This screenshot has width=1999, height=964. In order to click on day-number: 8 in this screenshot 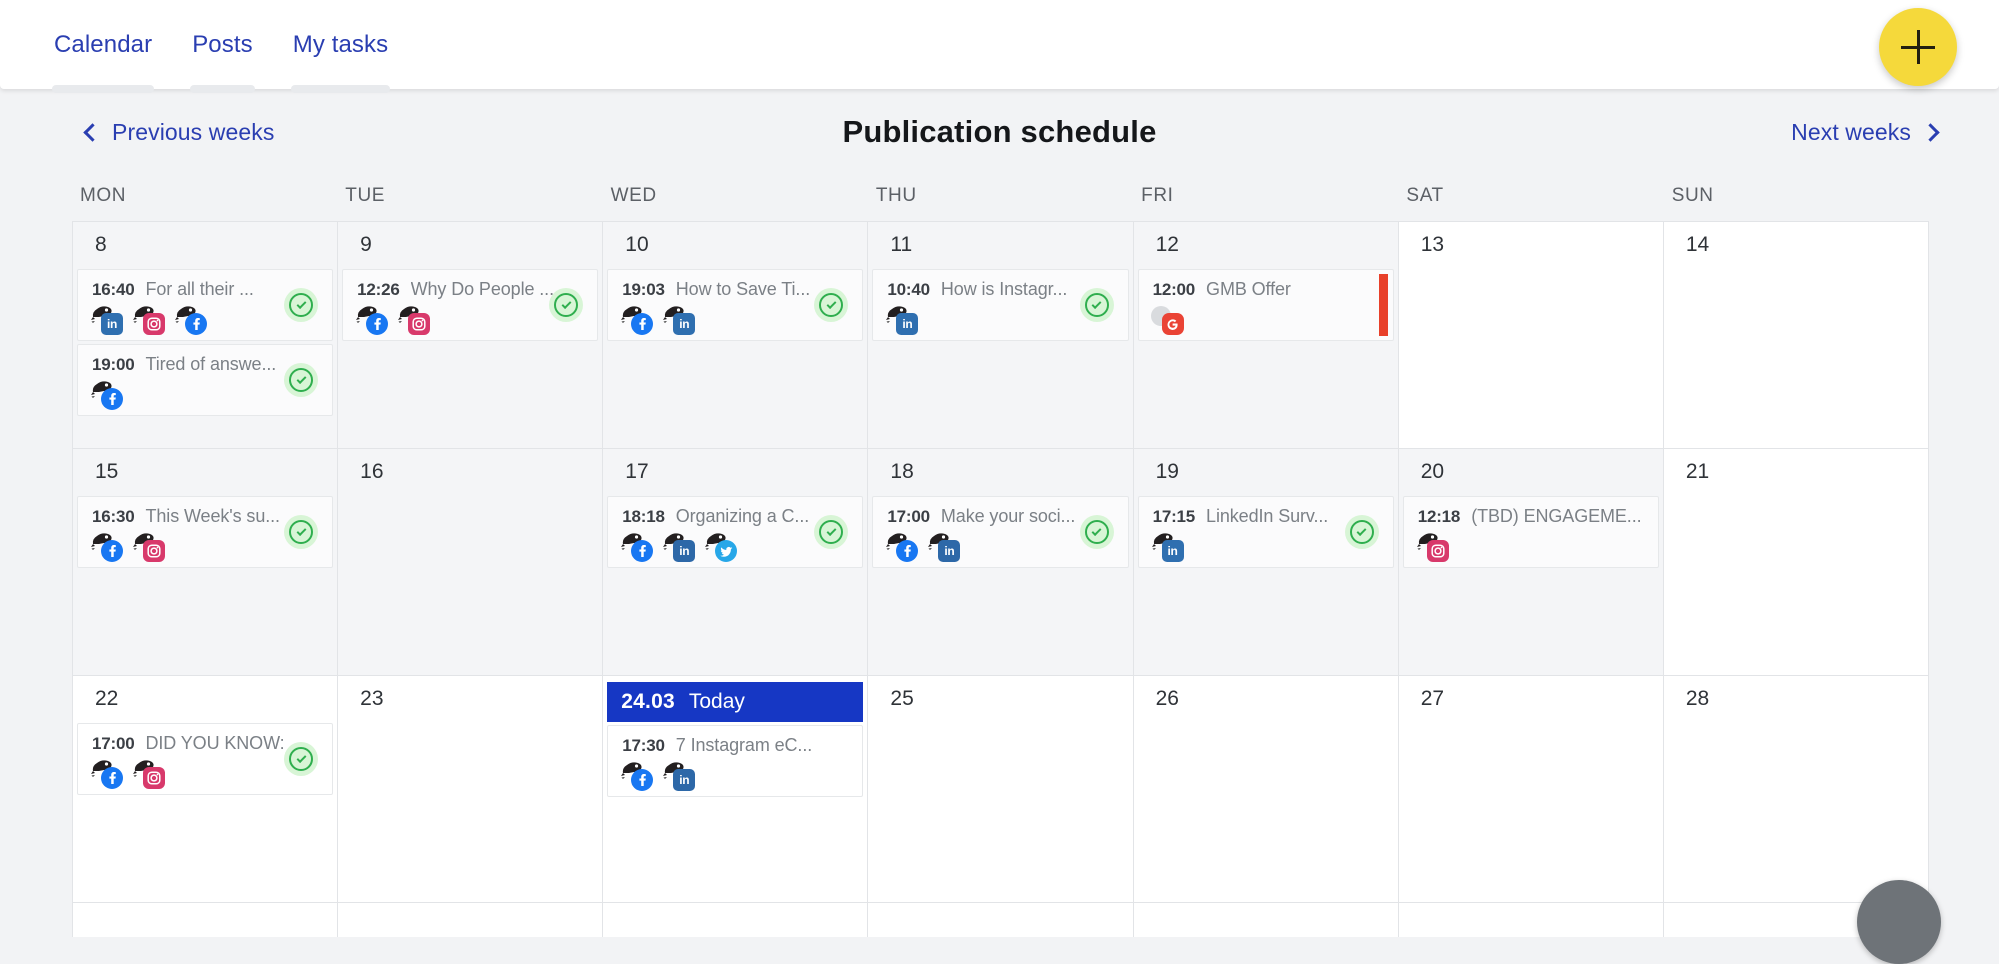, I will do `click(205, 244)`.